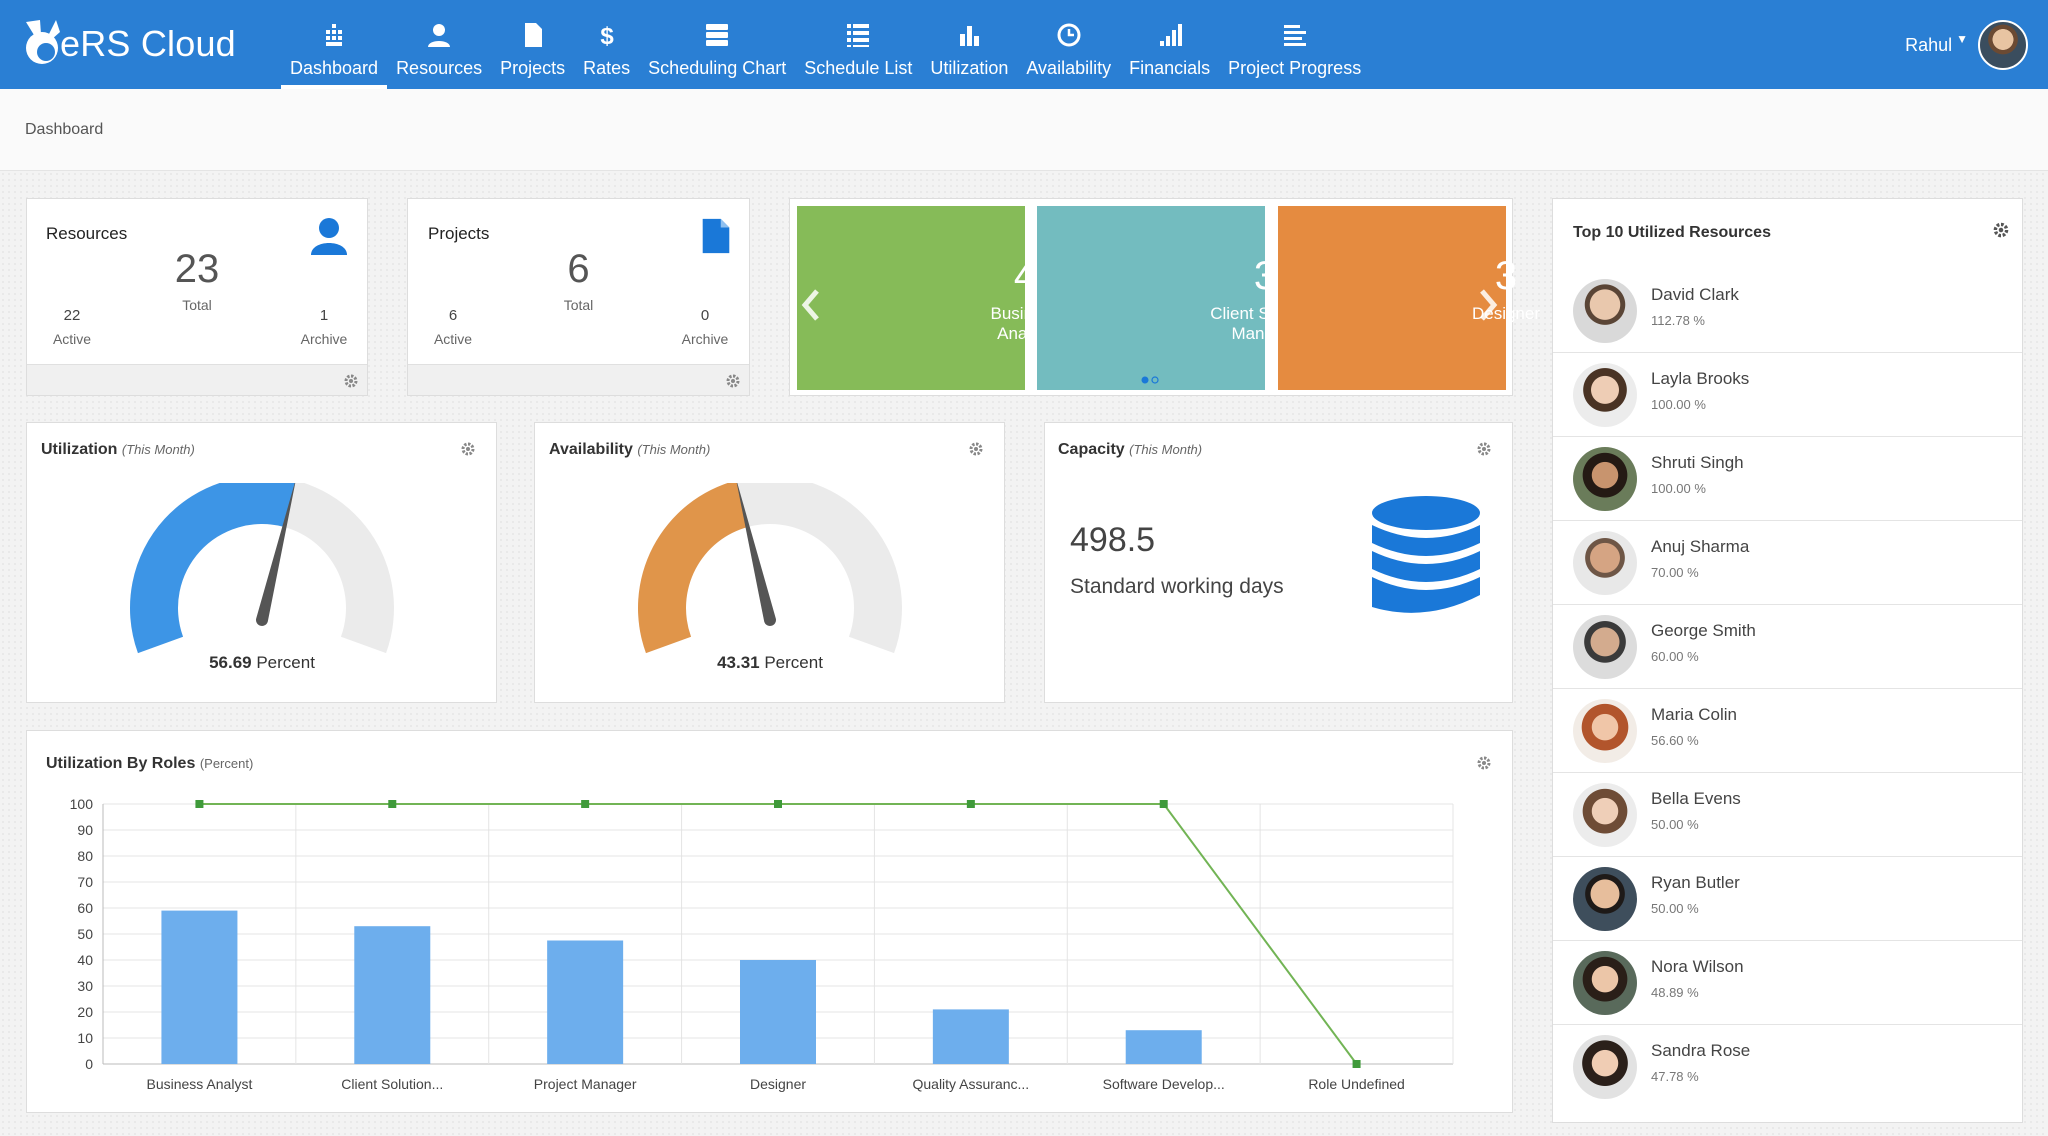  Describe the element at coordinates (1675, 572) in the screenshot. I see `resource-utilization: 70.00 %` at that location.